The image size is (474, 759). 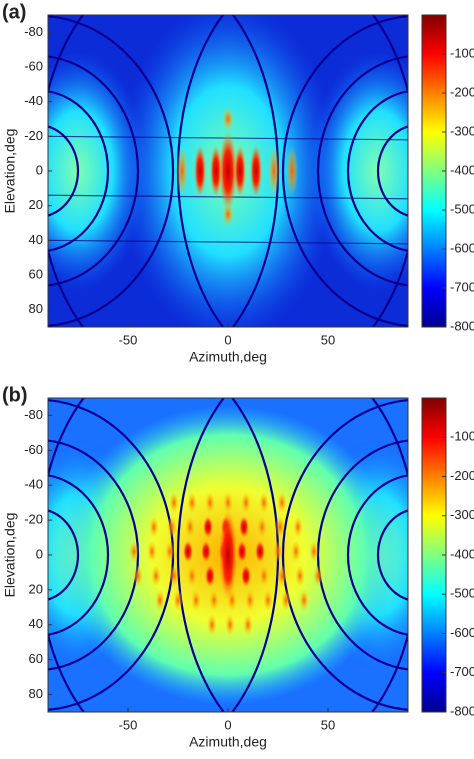 What do you see at coordinates (33, 414) in the screenshot?
I see `y-tick-label: -80` at bounding box center [33, 414].